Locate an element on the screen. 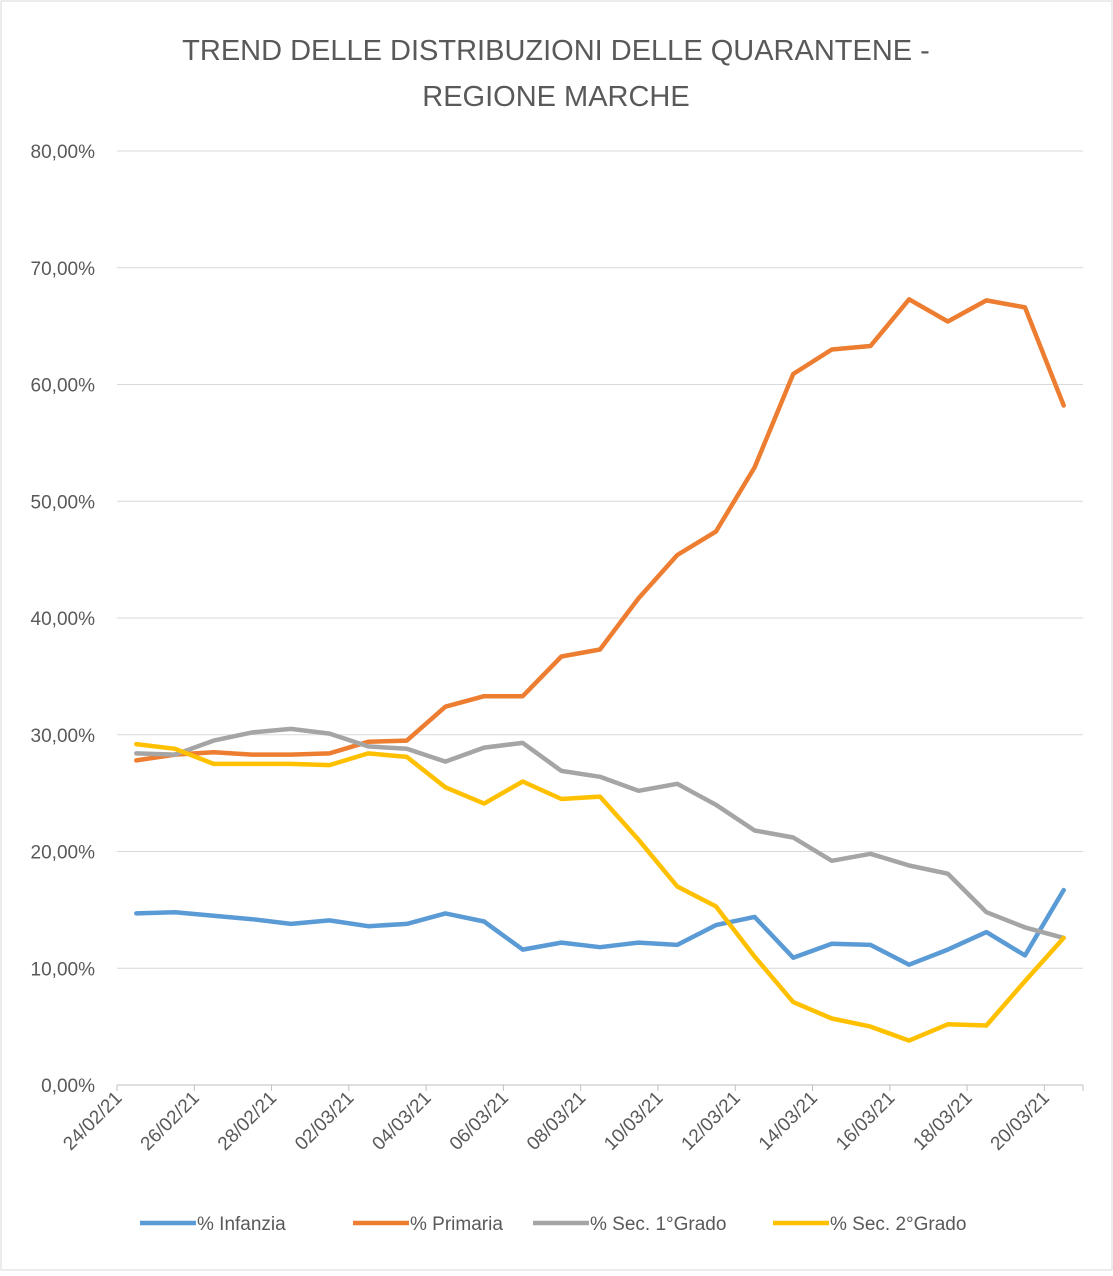  y-tick-label: 30,00% is located at coordinates (63, 736).